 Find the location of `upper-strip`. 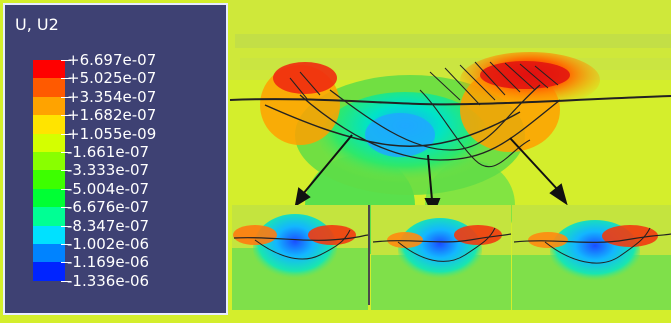

upper-strip is located at coordinates (453, 41).